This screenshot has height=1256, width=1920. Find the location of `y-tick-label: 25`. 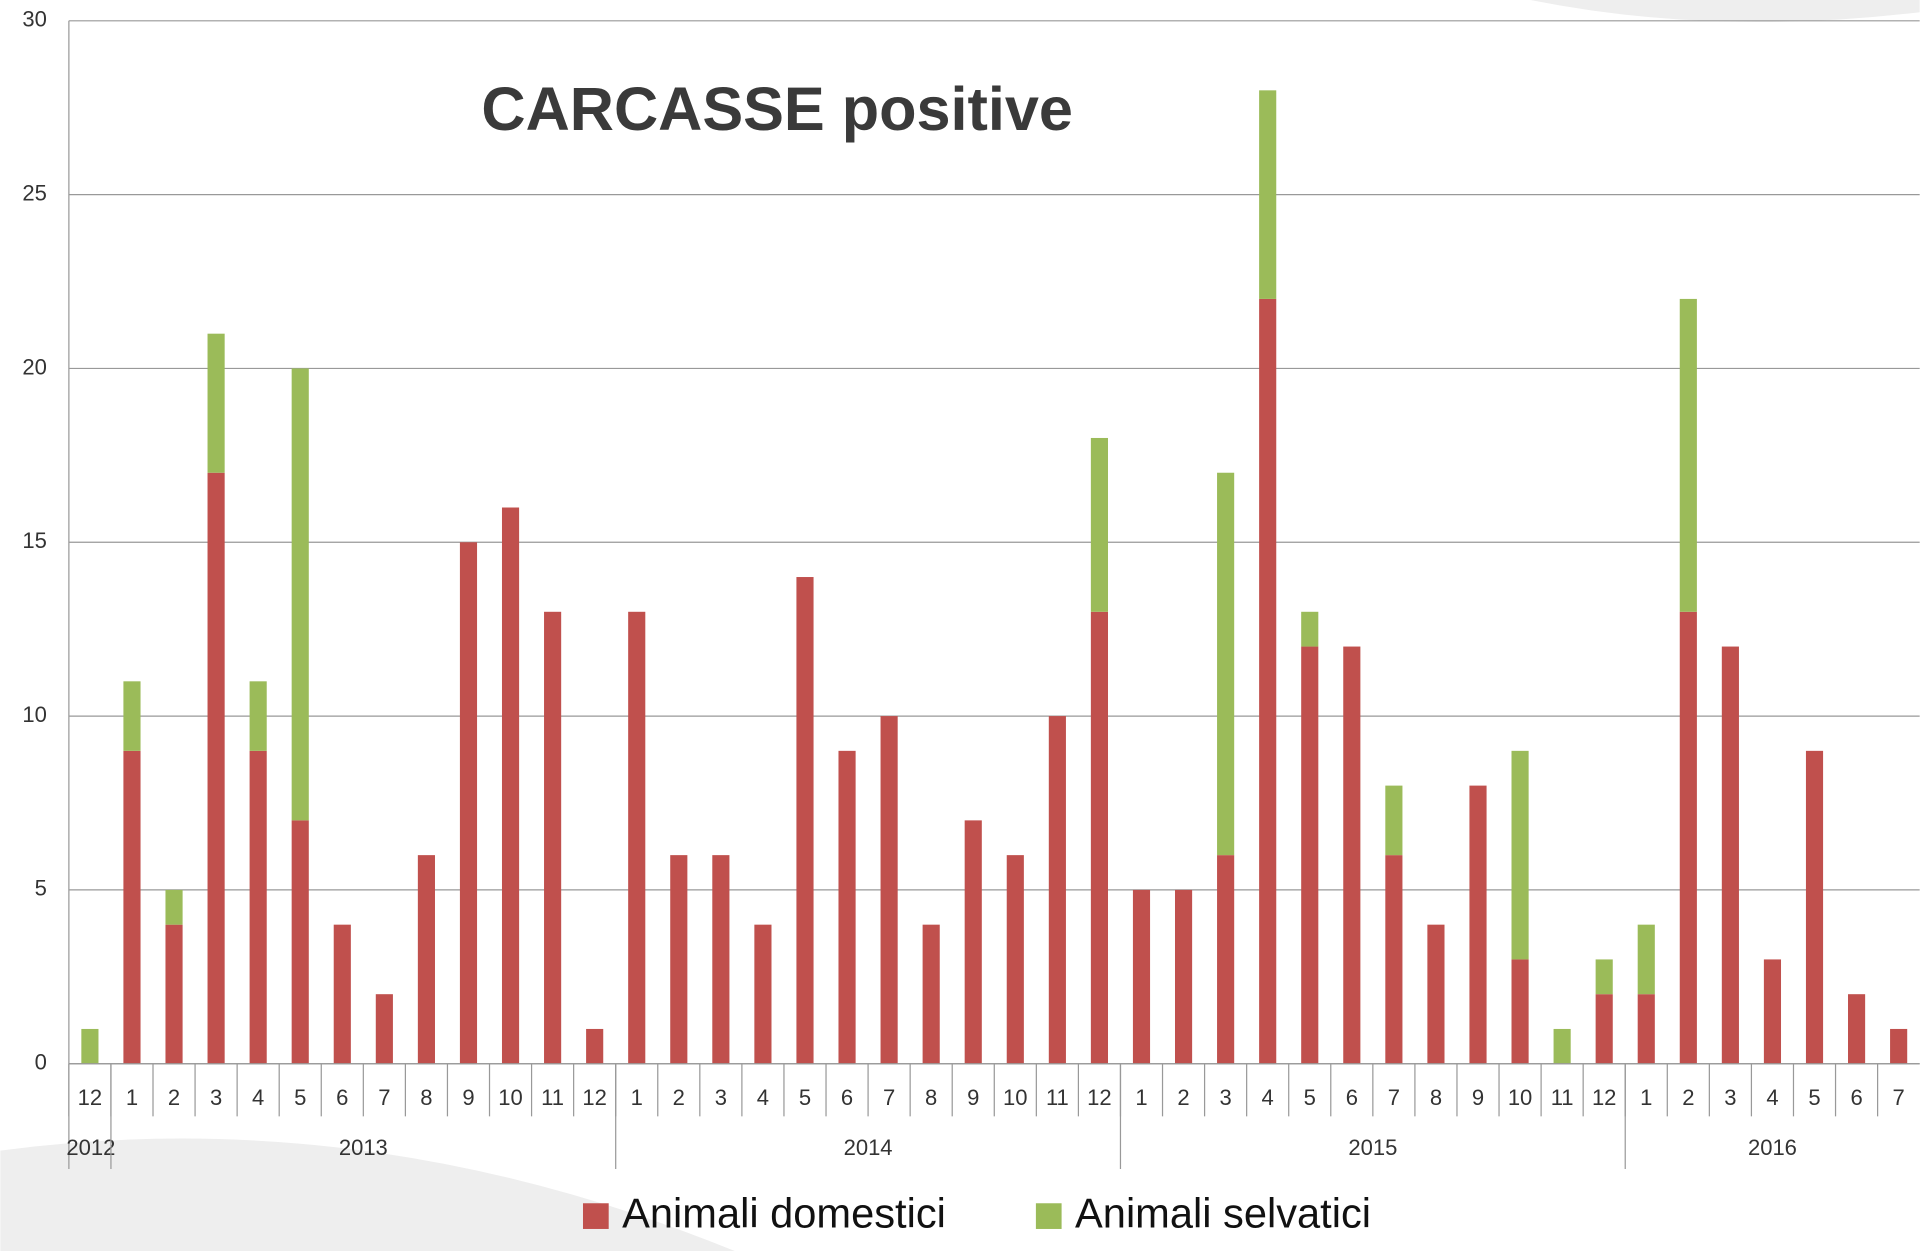

y-tick-label: 25 is located at coordinates (34, 192).